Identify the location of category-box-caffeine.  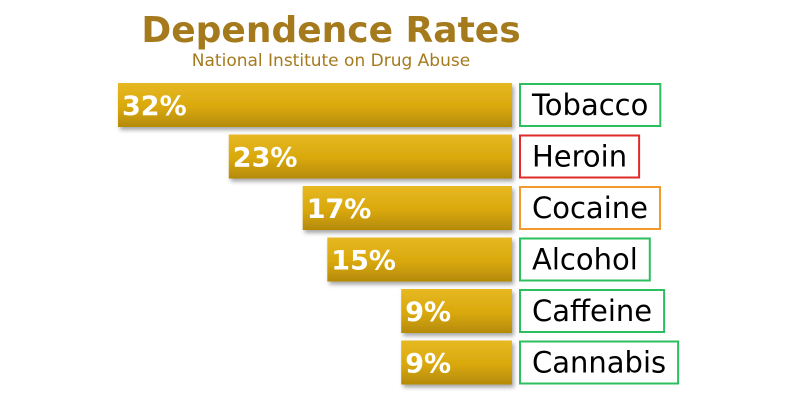
(592, 311).